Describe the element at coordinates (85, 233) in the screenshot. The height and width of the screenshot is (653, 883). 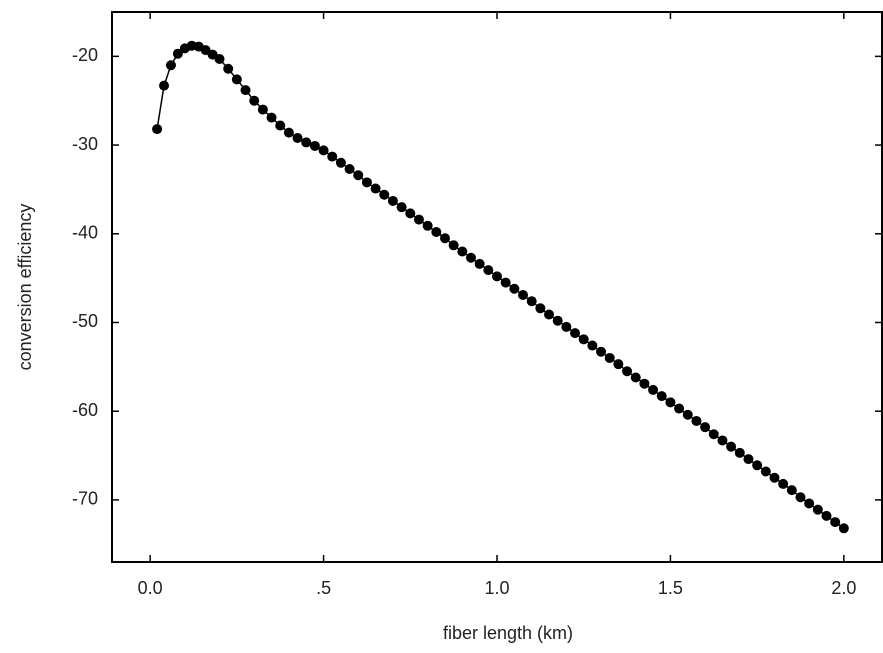
I see `y-tick-label: -40` at that location.